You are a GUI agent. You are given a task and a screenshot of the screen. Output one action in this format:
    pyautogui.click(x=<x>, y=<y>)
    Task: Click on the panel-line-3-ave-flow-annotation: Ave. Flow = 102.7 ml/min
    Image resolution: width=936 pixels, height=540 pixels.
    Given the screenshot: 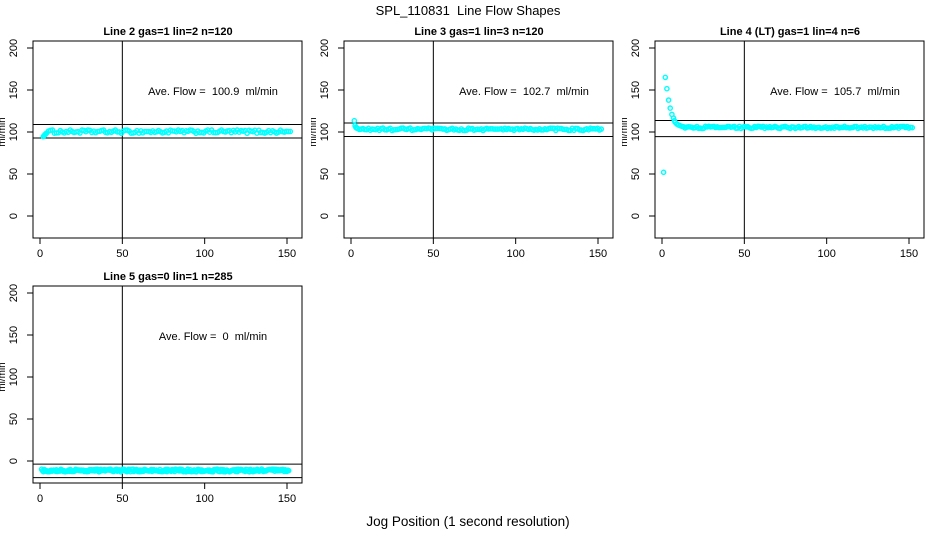 What is the action you would take?
    pyautogui.click(x=524, y=92)
    